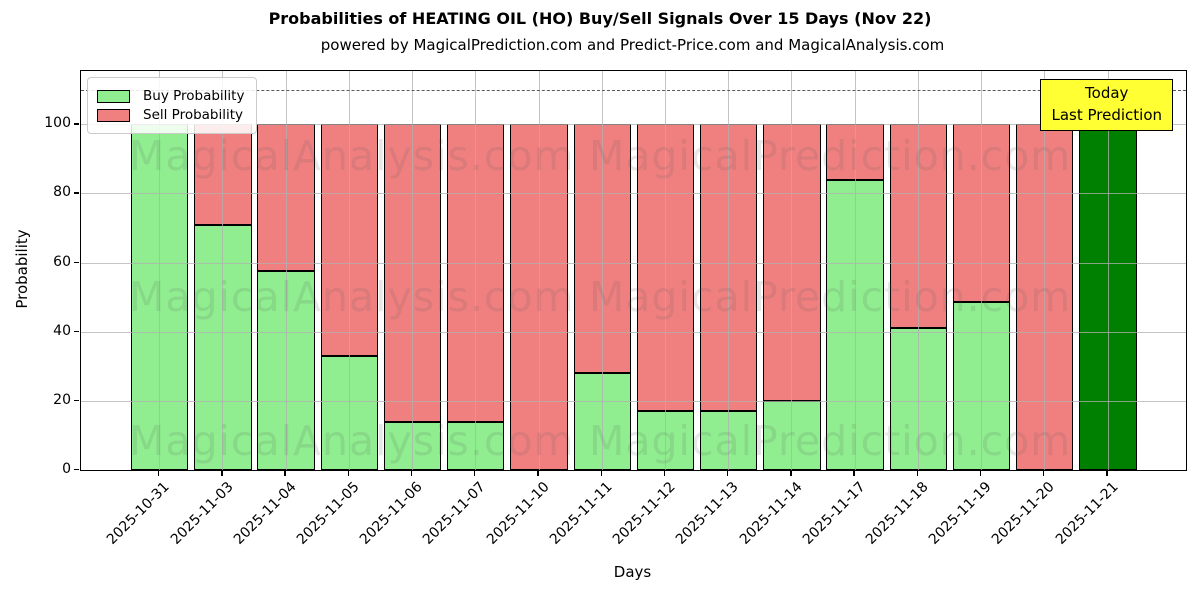 Image resolution: width=1200 pixels, height=600 pixels. Describe the element at coordinates (518, 513) in the screenshot. I see `x-tick-label: 2025-11-10` at that location.